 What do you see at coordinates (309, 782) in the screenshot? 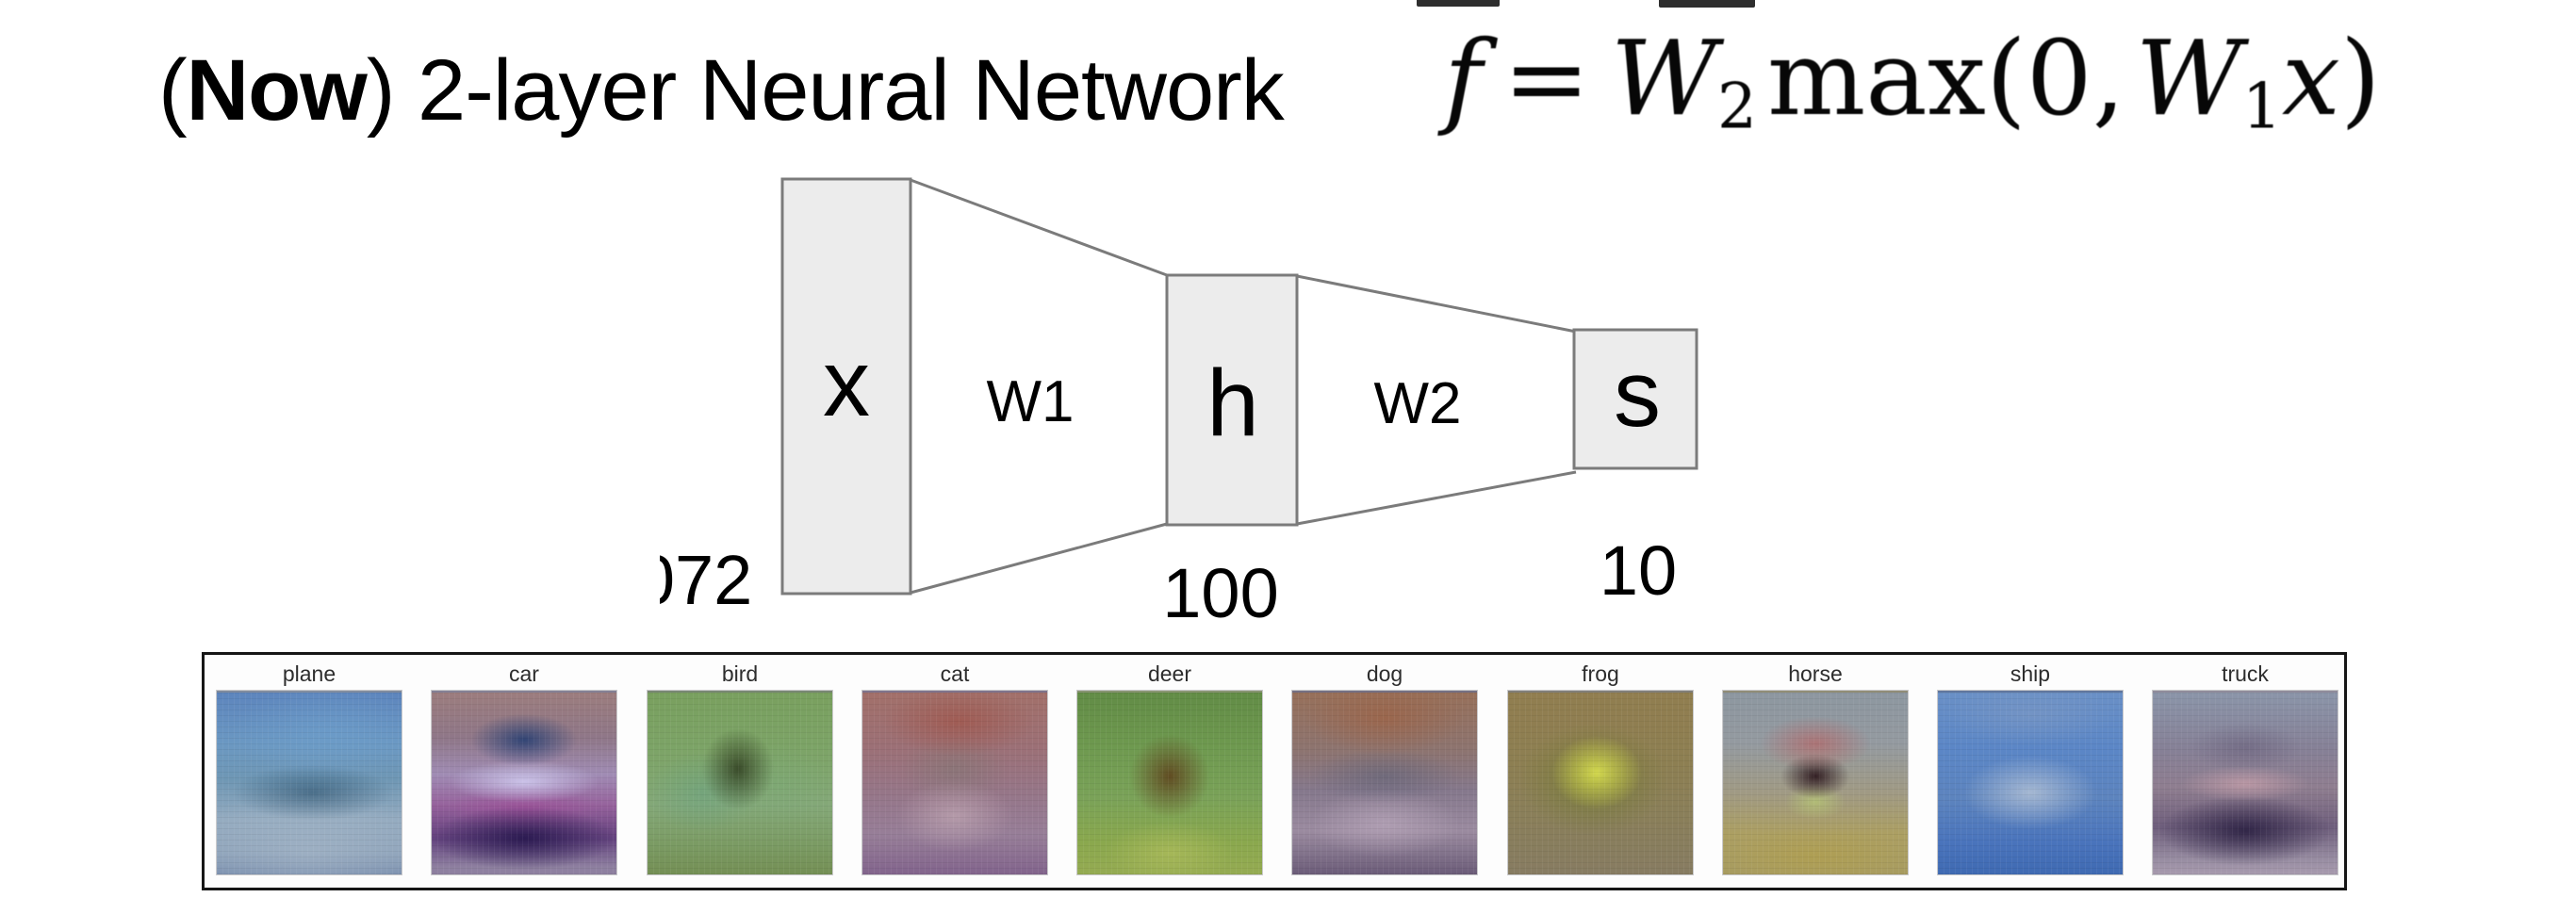
I see `tile-image-plane` at bounding box center [309, 782].